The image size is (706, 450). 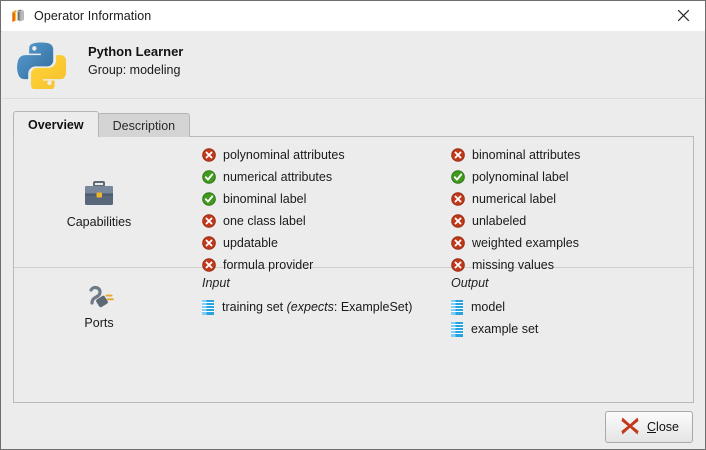 I want to click on capability-row: binominal label, so click(x=273, y=199).